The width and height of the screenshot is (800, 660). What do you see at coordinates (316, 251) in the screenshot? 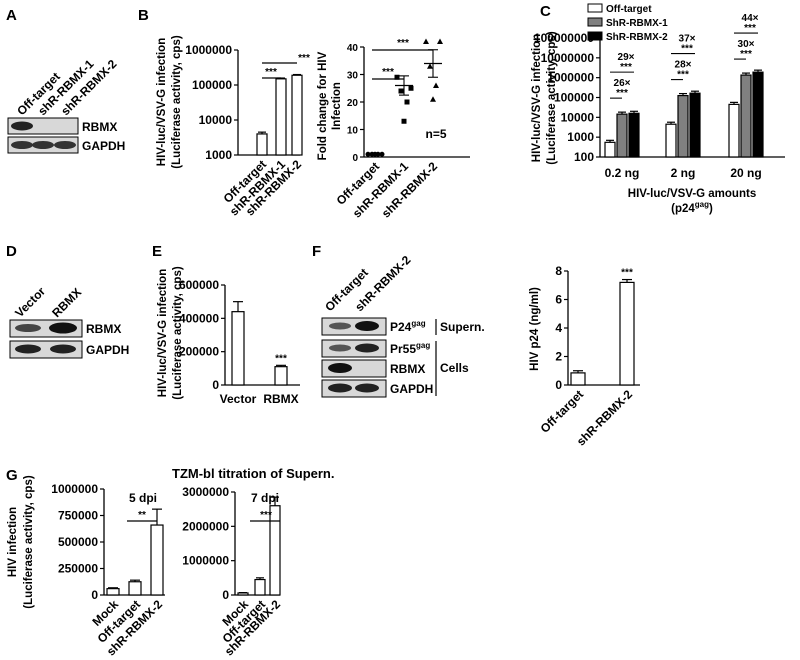
I see `panel-label-f: F` at bounding box center [316, 251].